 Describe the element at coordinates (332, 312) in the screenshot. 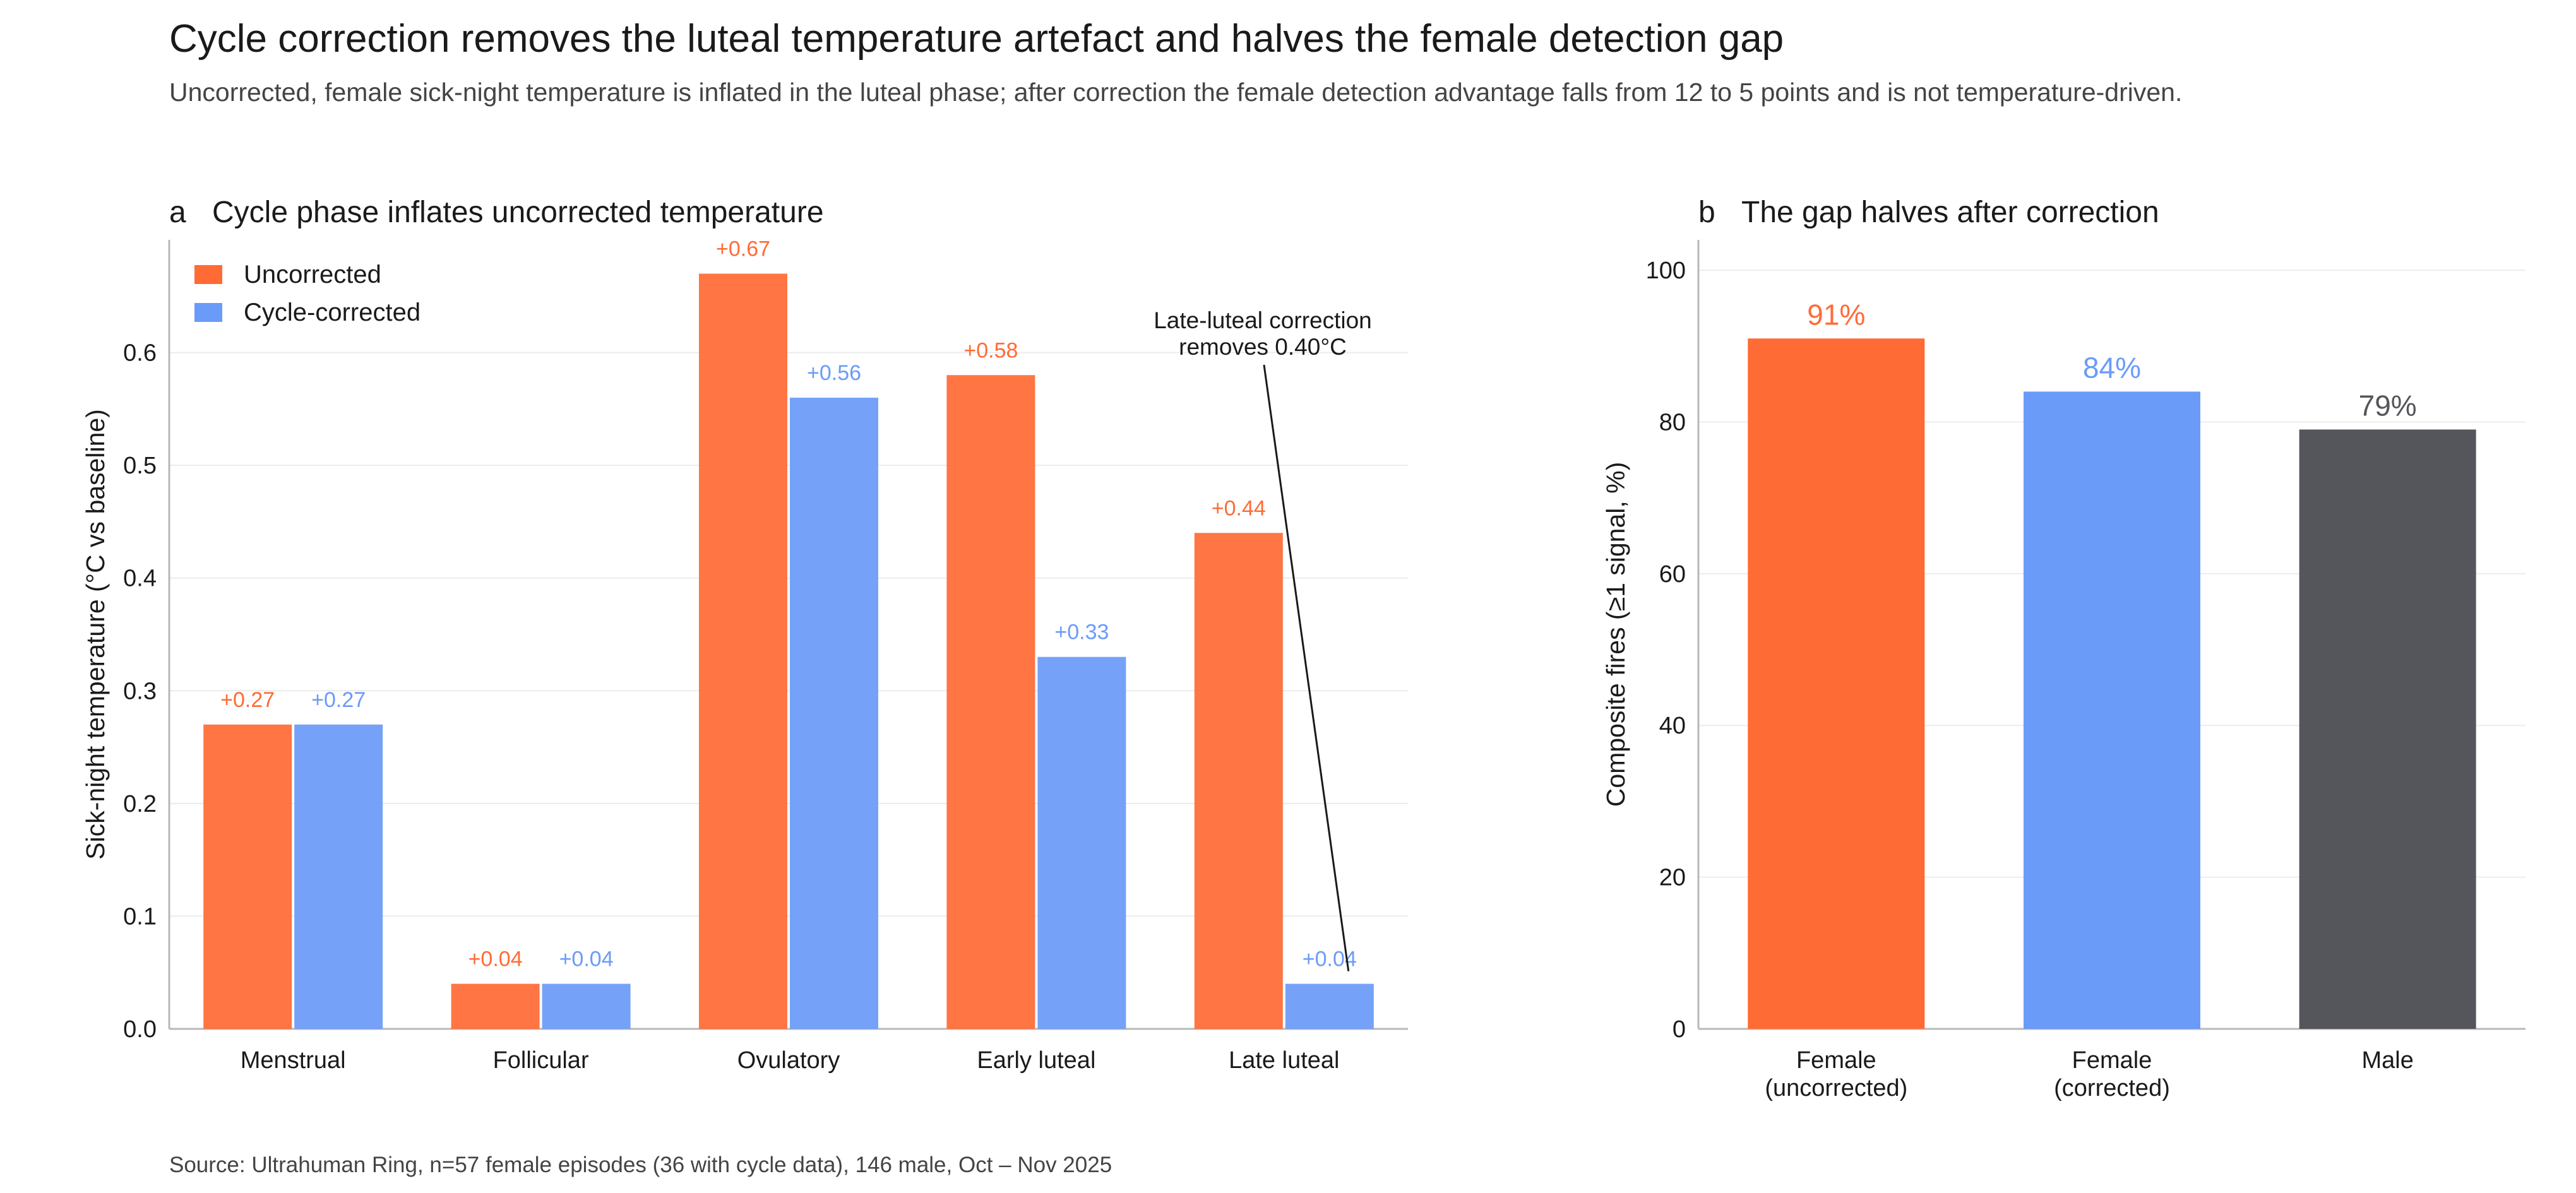

I see `legend-label: Cycle-corrected` at that location.